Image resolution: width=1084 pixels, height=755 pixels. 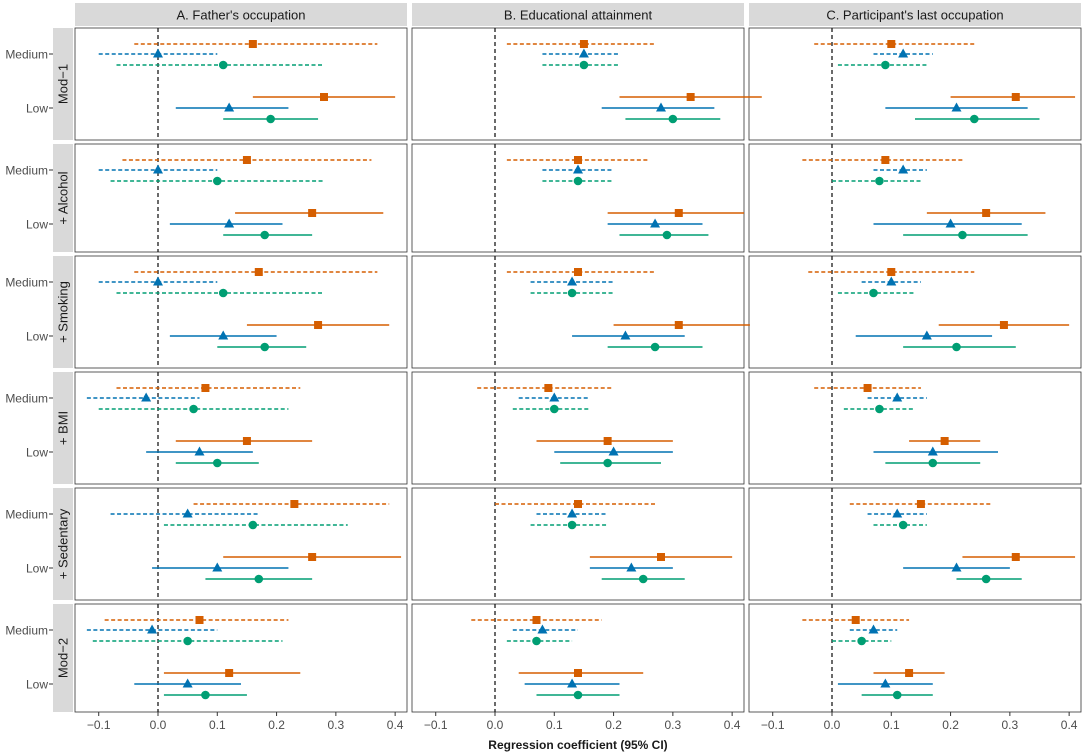 I want to click on panel-strip-A, so click(x=241, y=14).